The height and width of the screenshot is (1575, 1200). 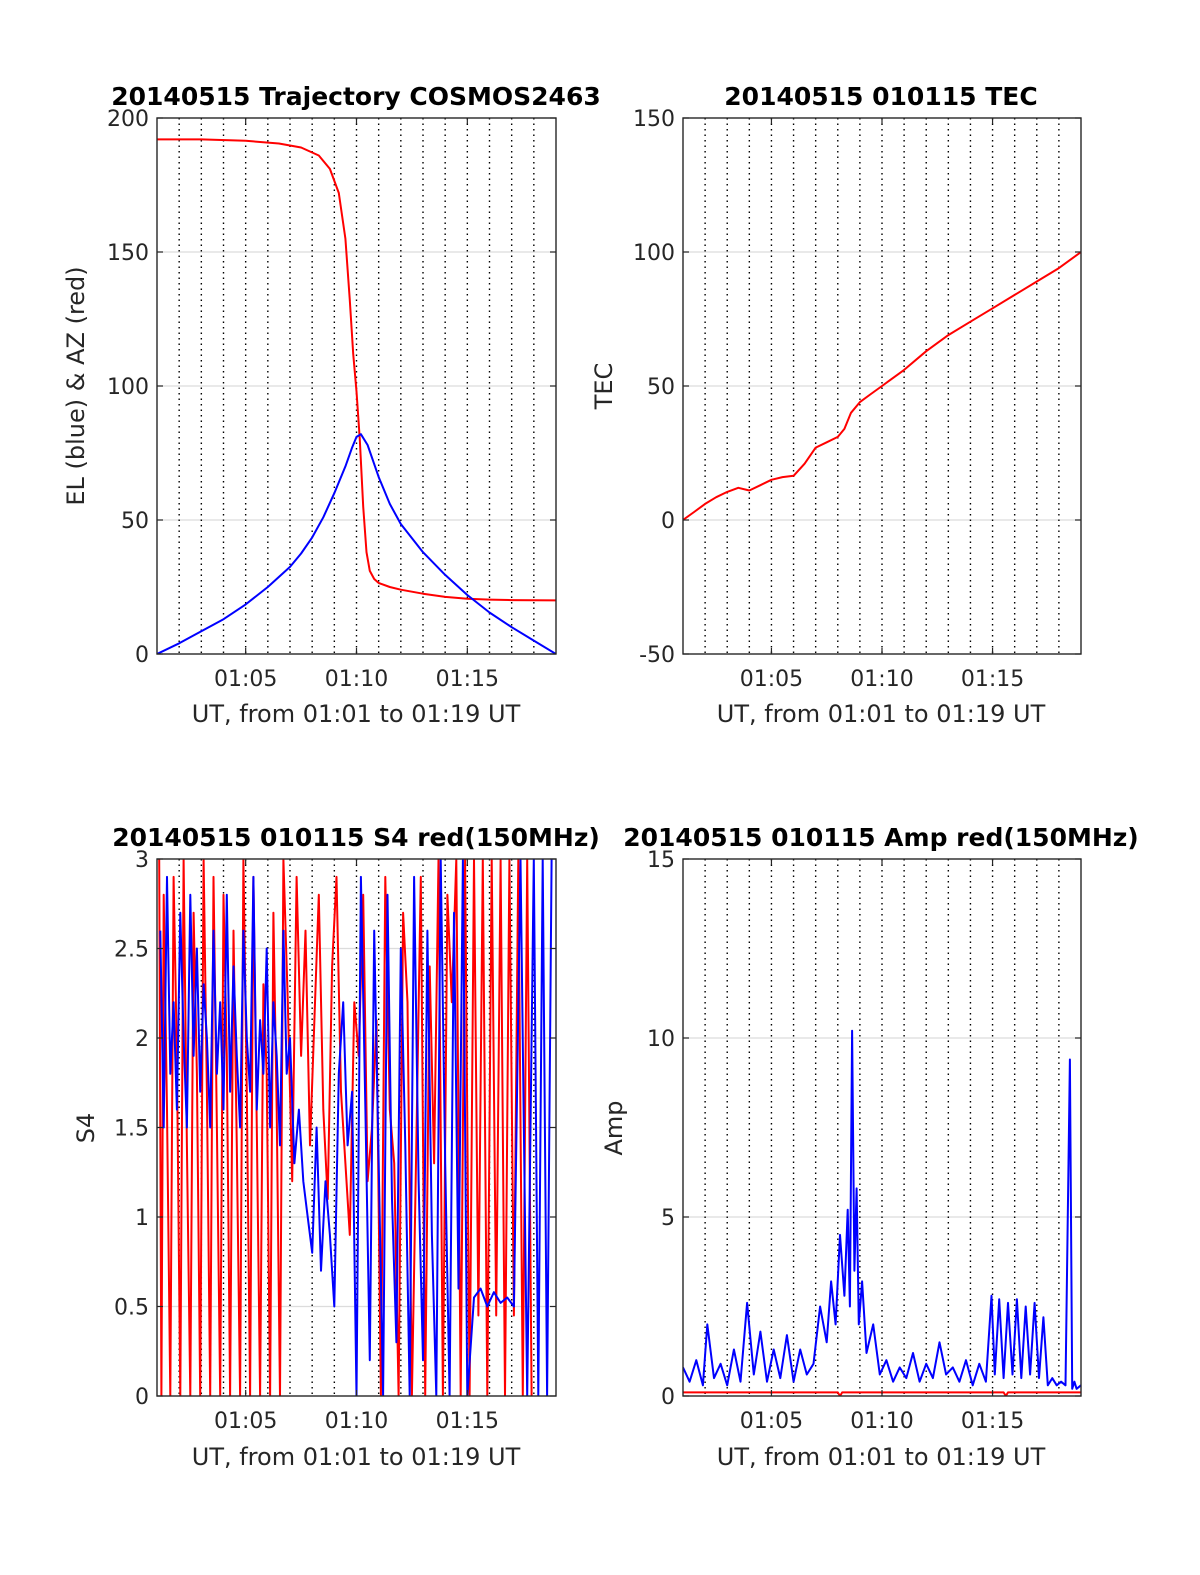 I want to click on trajectory-xlabel: UT, from 01:01 to 01:19 UT, so click(x=356, y=714).